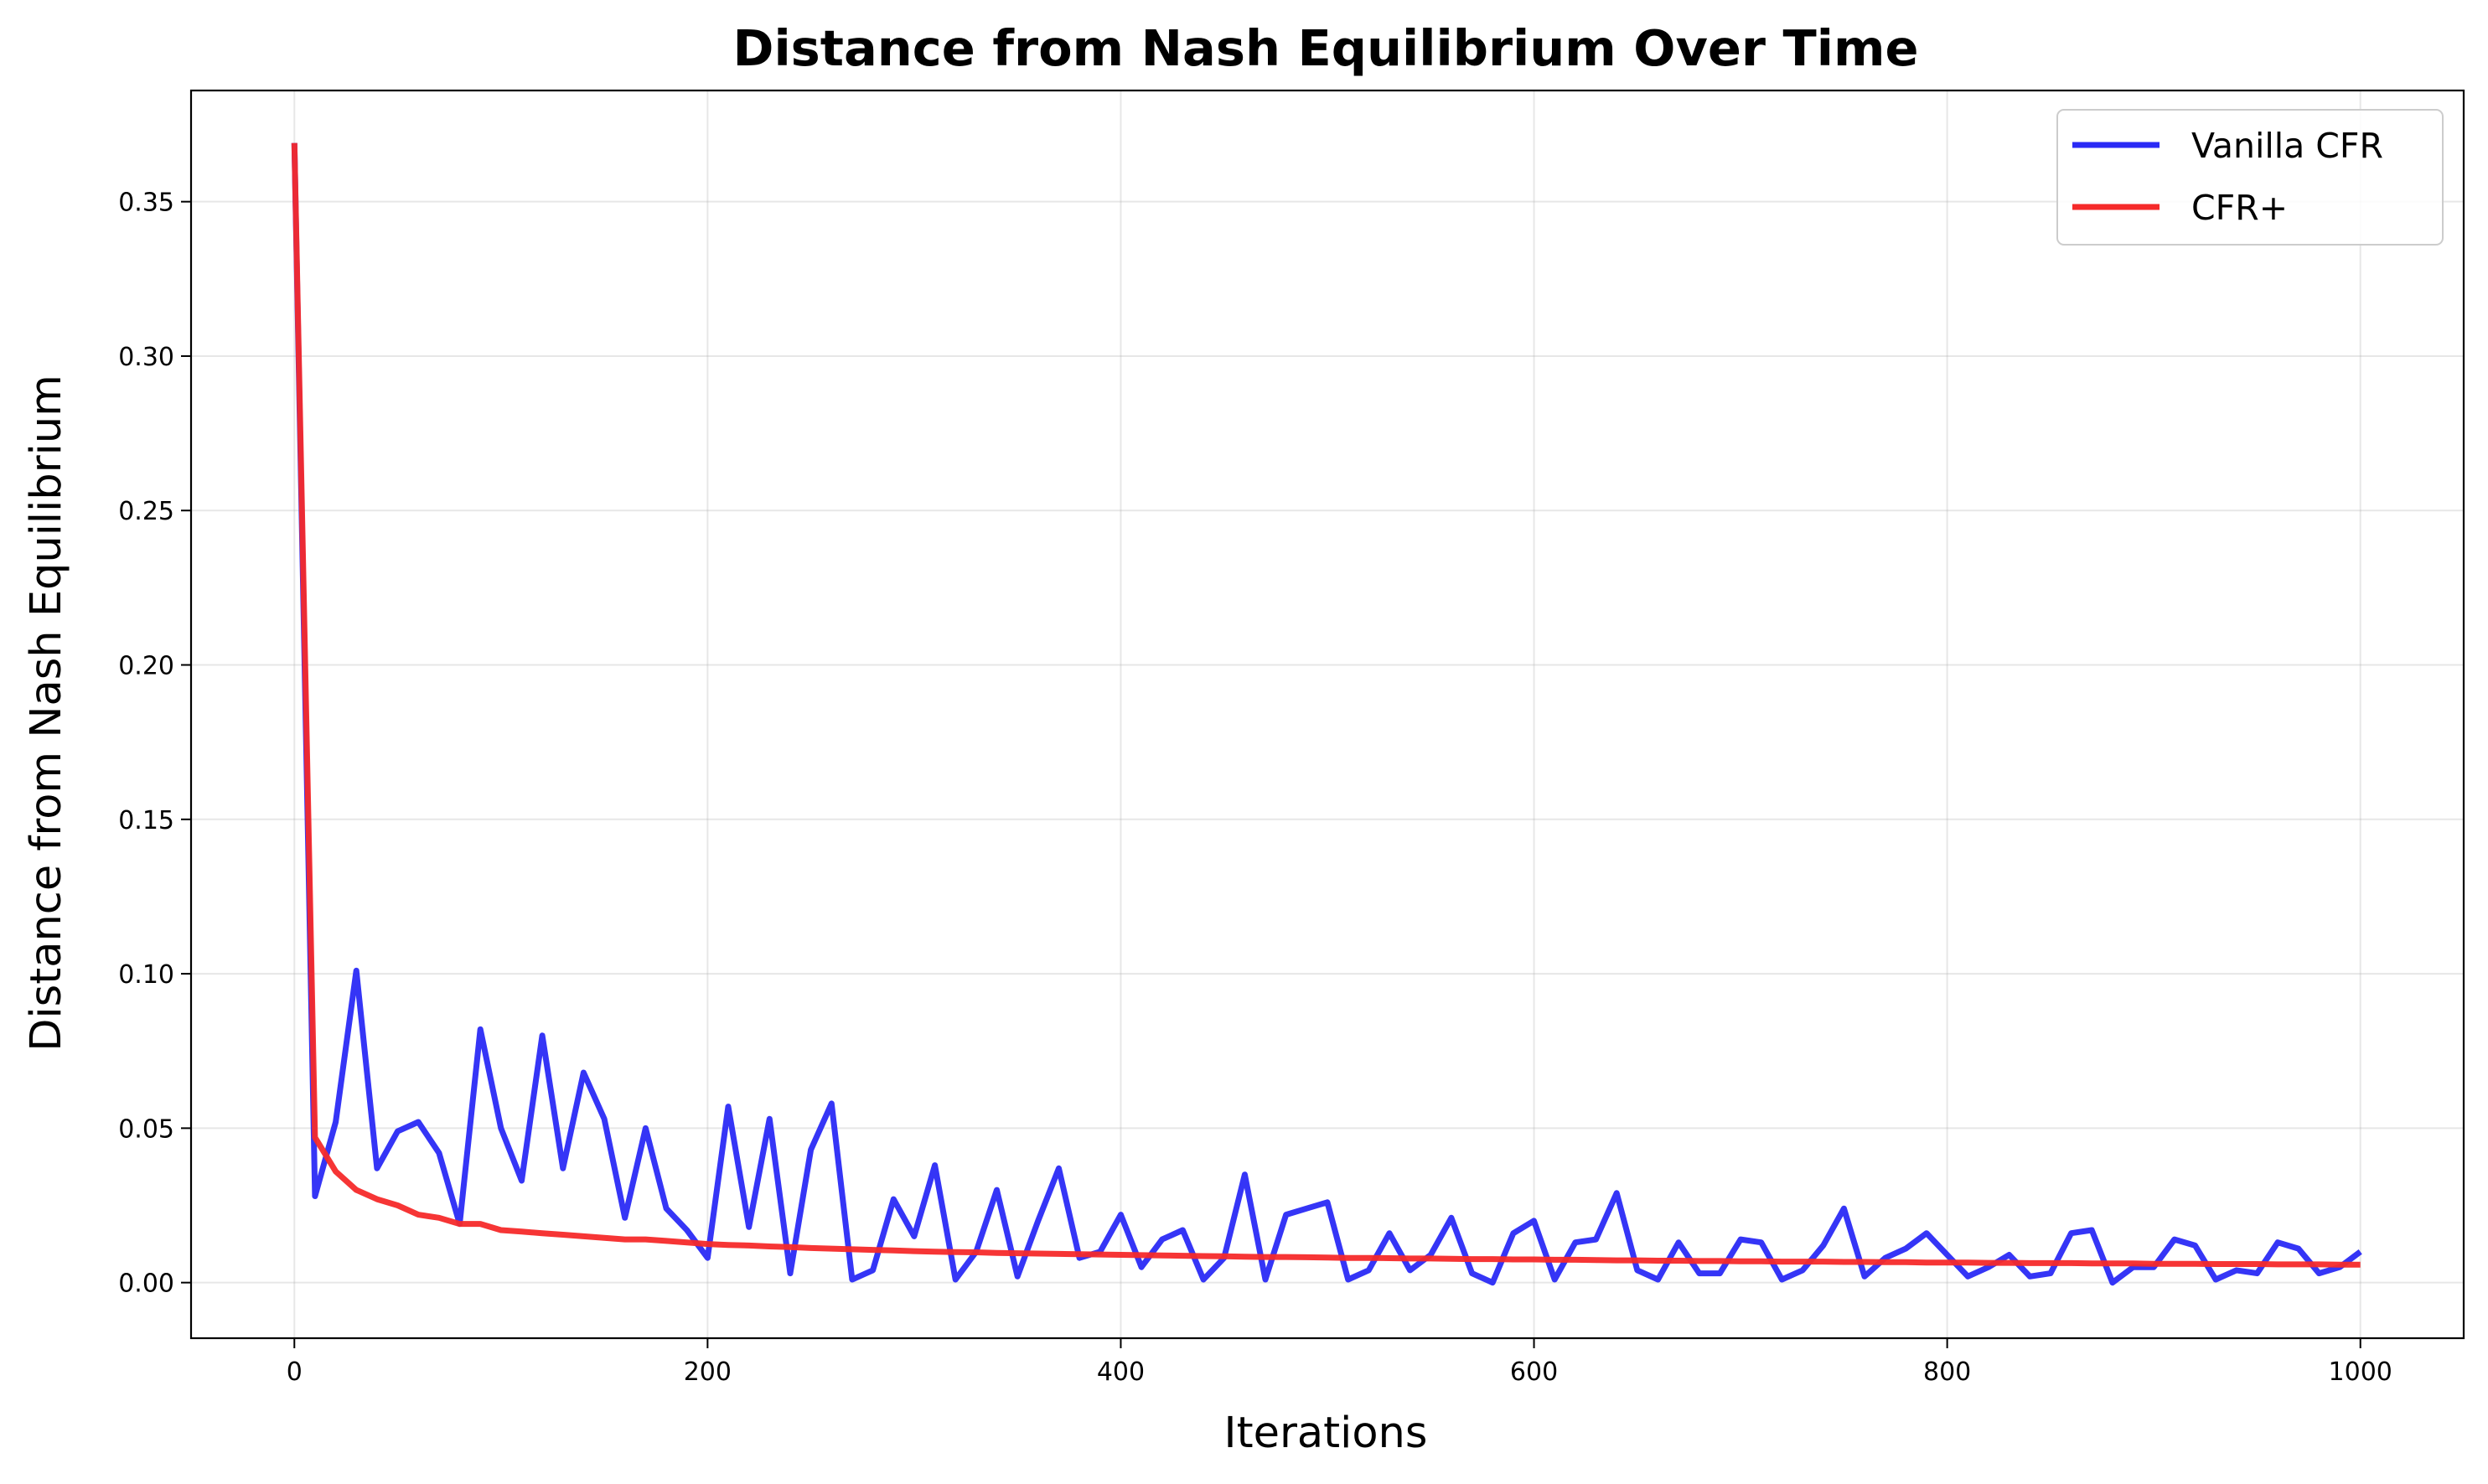 This screenshot has width=2488, height=1484. I want to click on y-tick-label: 0.10, so click(146, 975).